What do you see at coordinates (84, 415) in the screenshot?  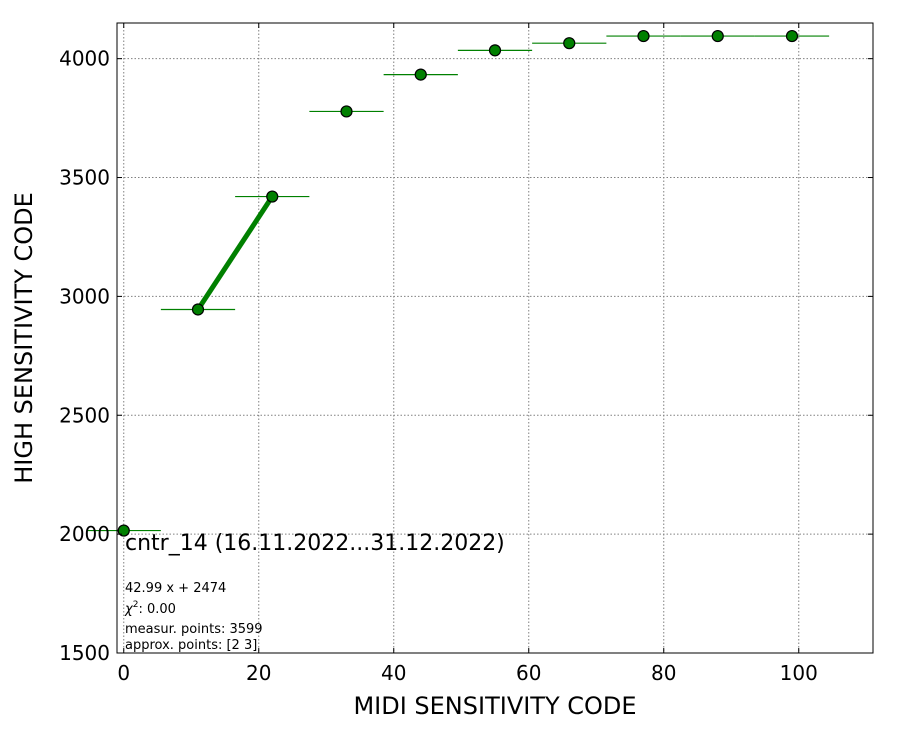 I see `y-tick-label: 2500` at bounding box center [84, 415].